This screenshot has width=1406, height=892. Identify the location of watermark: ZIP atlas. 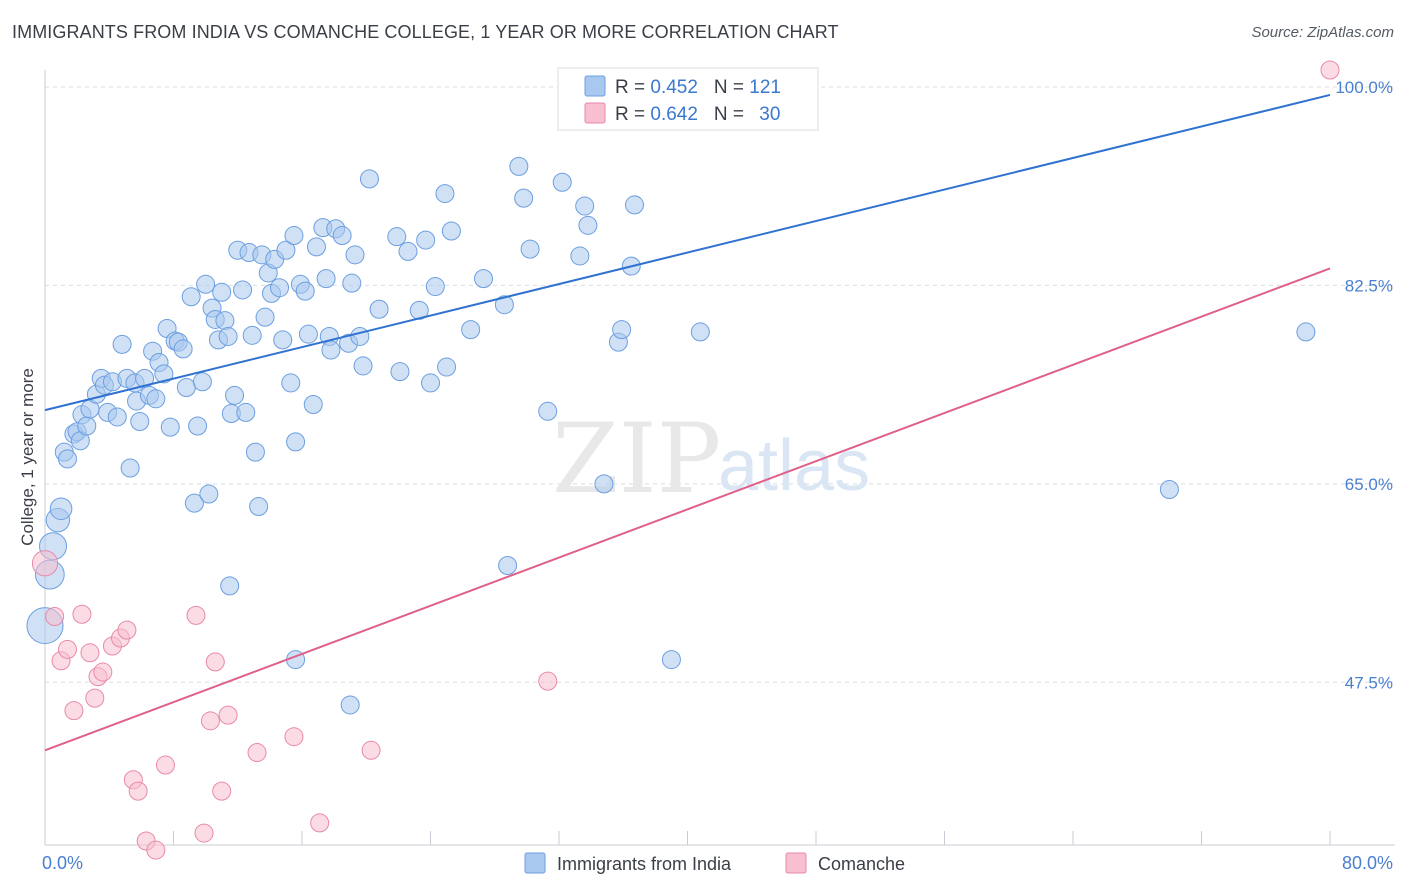
(711, 459).